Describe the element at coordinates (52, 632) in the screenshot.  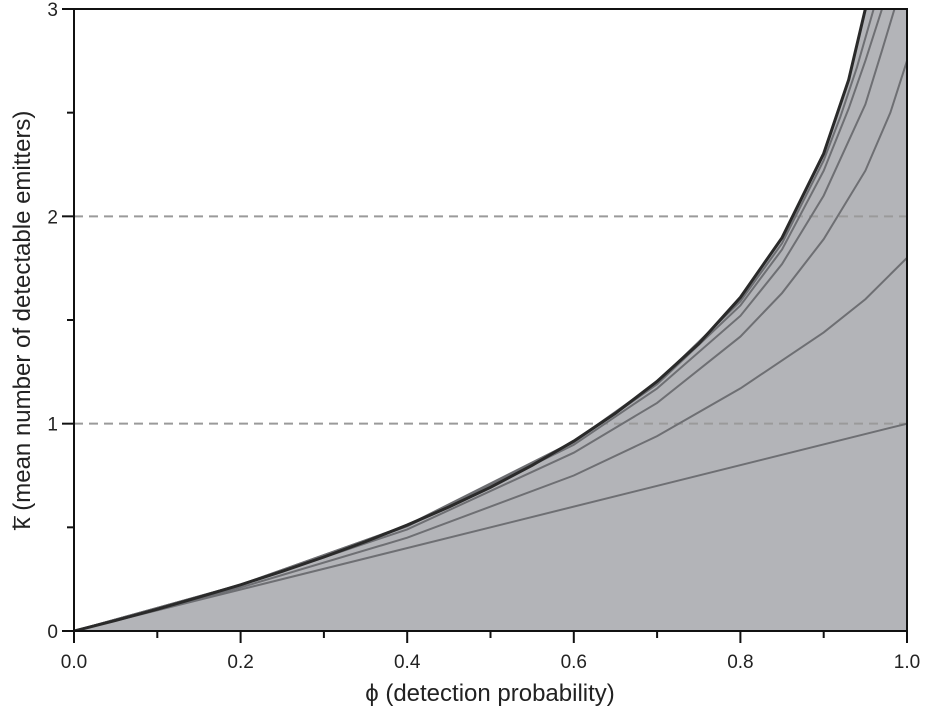
I see `y-tick-label: 0` at that location.